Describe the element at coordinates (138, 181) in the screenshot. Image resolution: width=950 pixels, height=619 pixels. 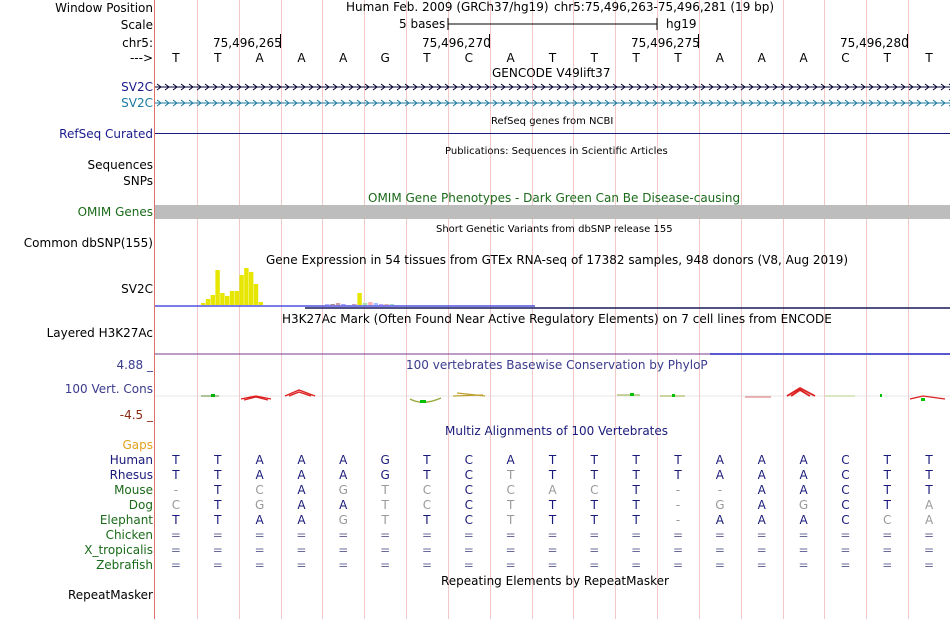
I see `track-label-snps: SNPs` at that location.